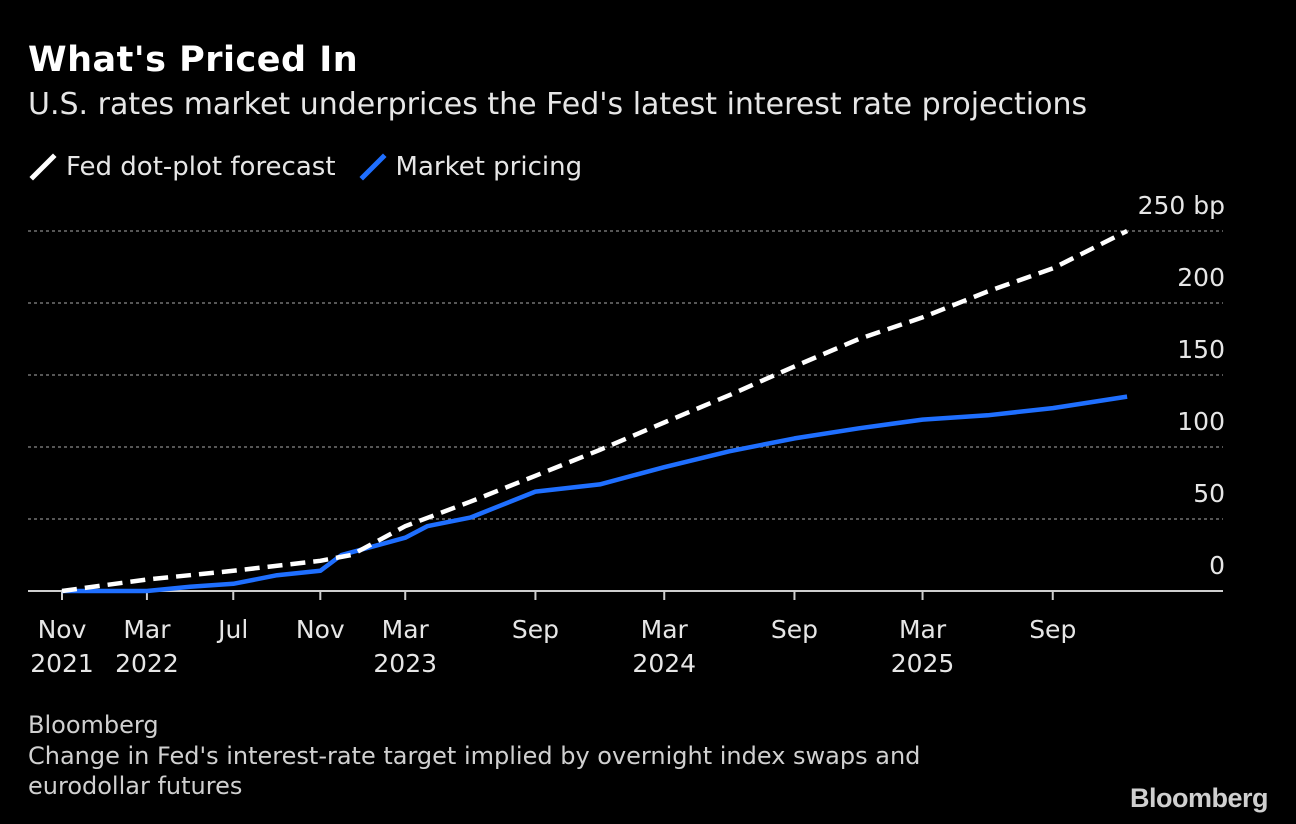  What do you see at coordinates (1201, 277) in the screenshot?
I see `y-tick-label-200: 200` at bounding box center [1201, 277].